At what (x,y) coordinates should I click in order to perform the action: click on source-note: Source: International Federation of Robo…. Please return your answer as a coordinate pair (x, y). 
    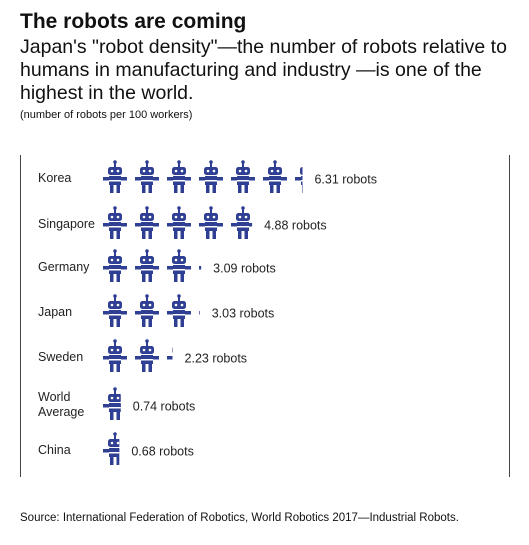
    Looking at the image, I should click on (239, 518).